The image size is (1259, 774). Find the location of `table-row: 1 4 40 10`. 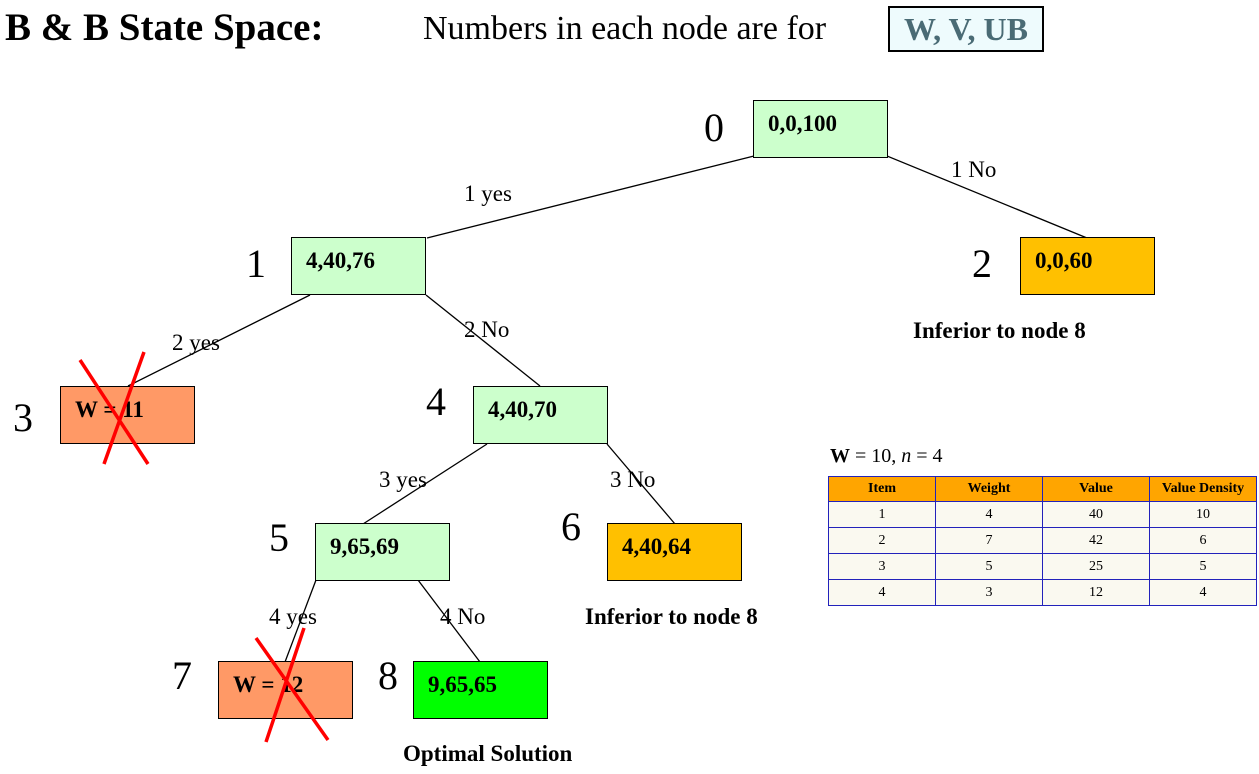

table-row: 1 4 40 10 is located at coordinates (1042, 514).